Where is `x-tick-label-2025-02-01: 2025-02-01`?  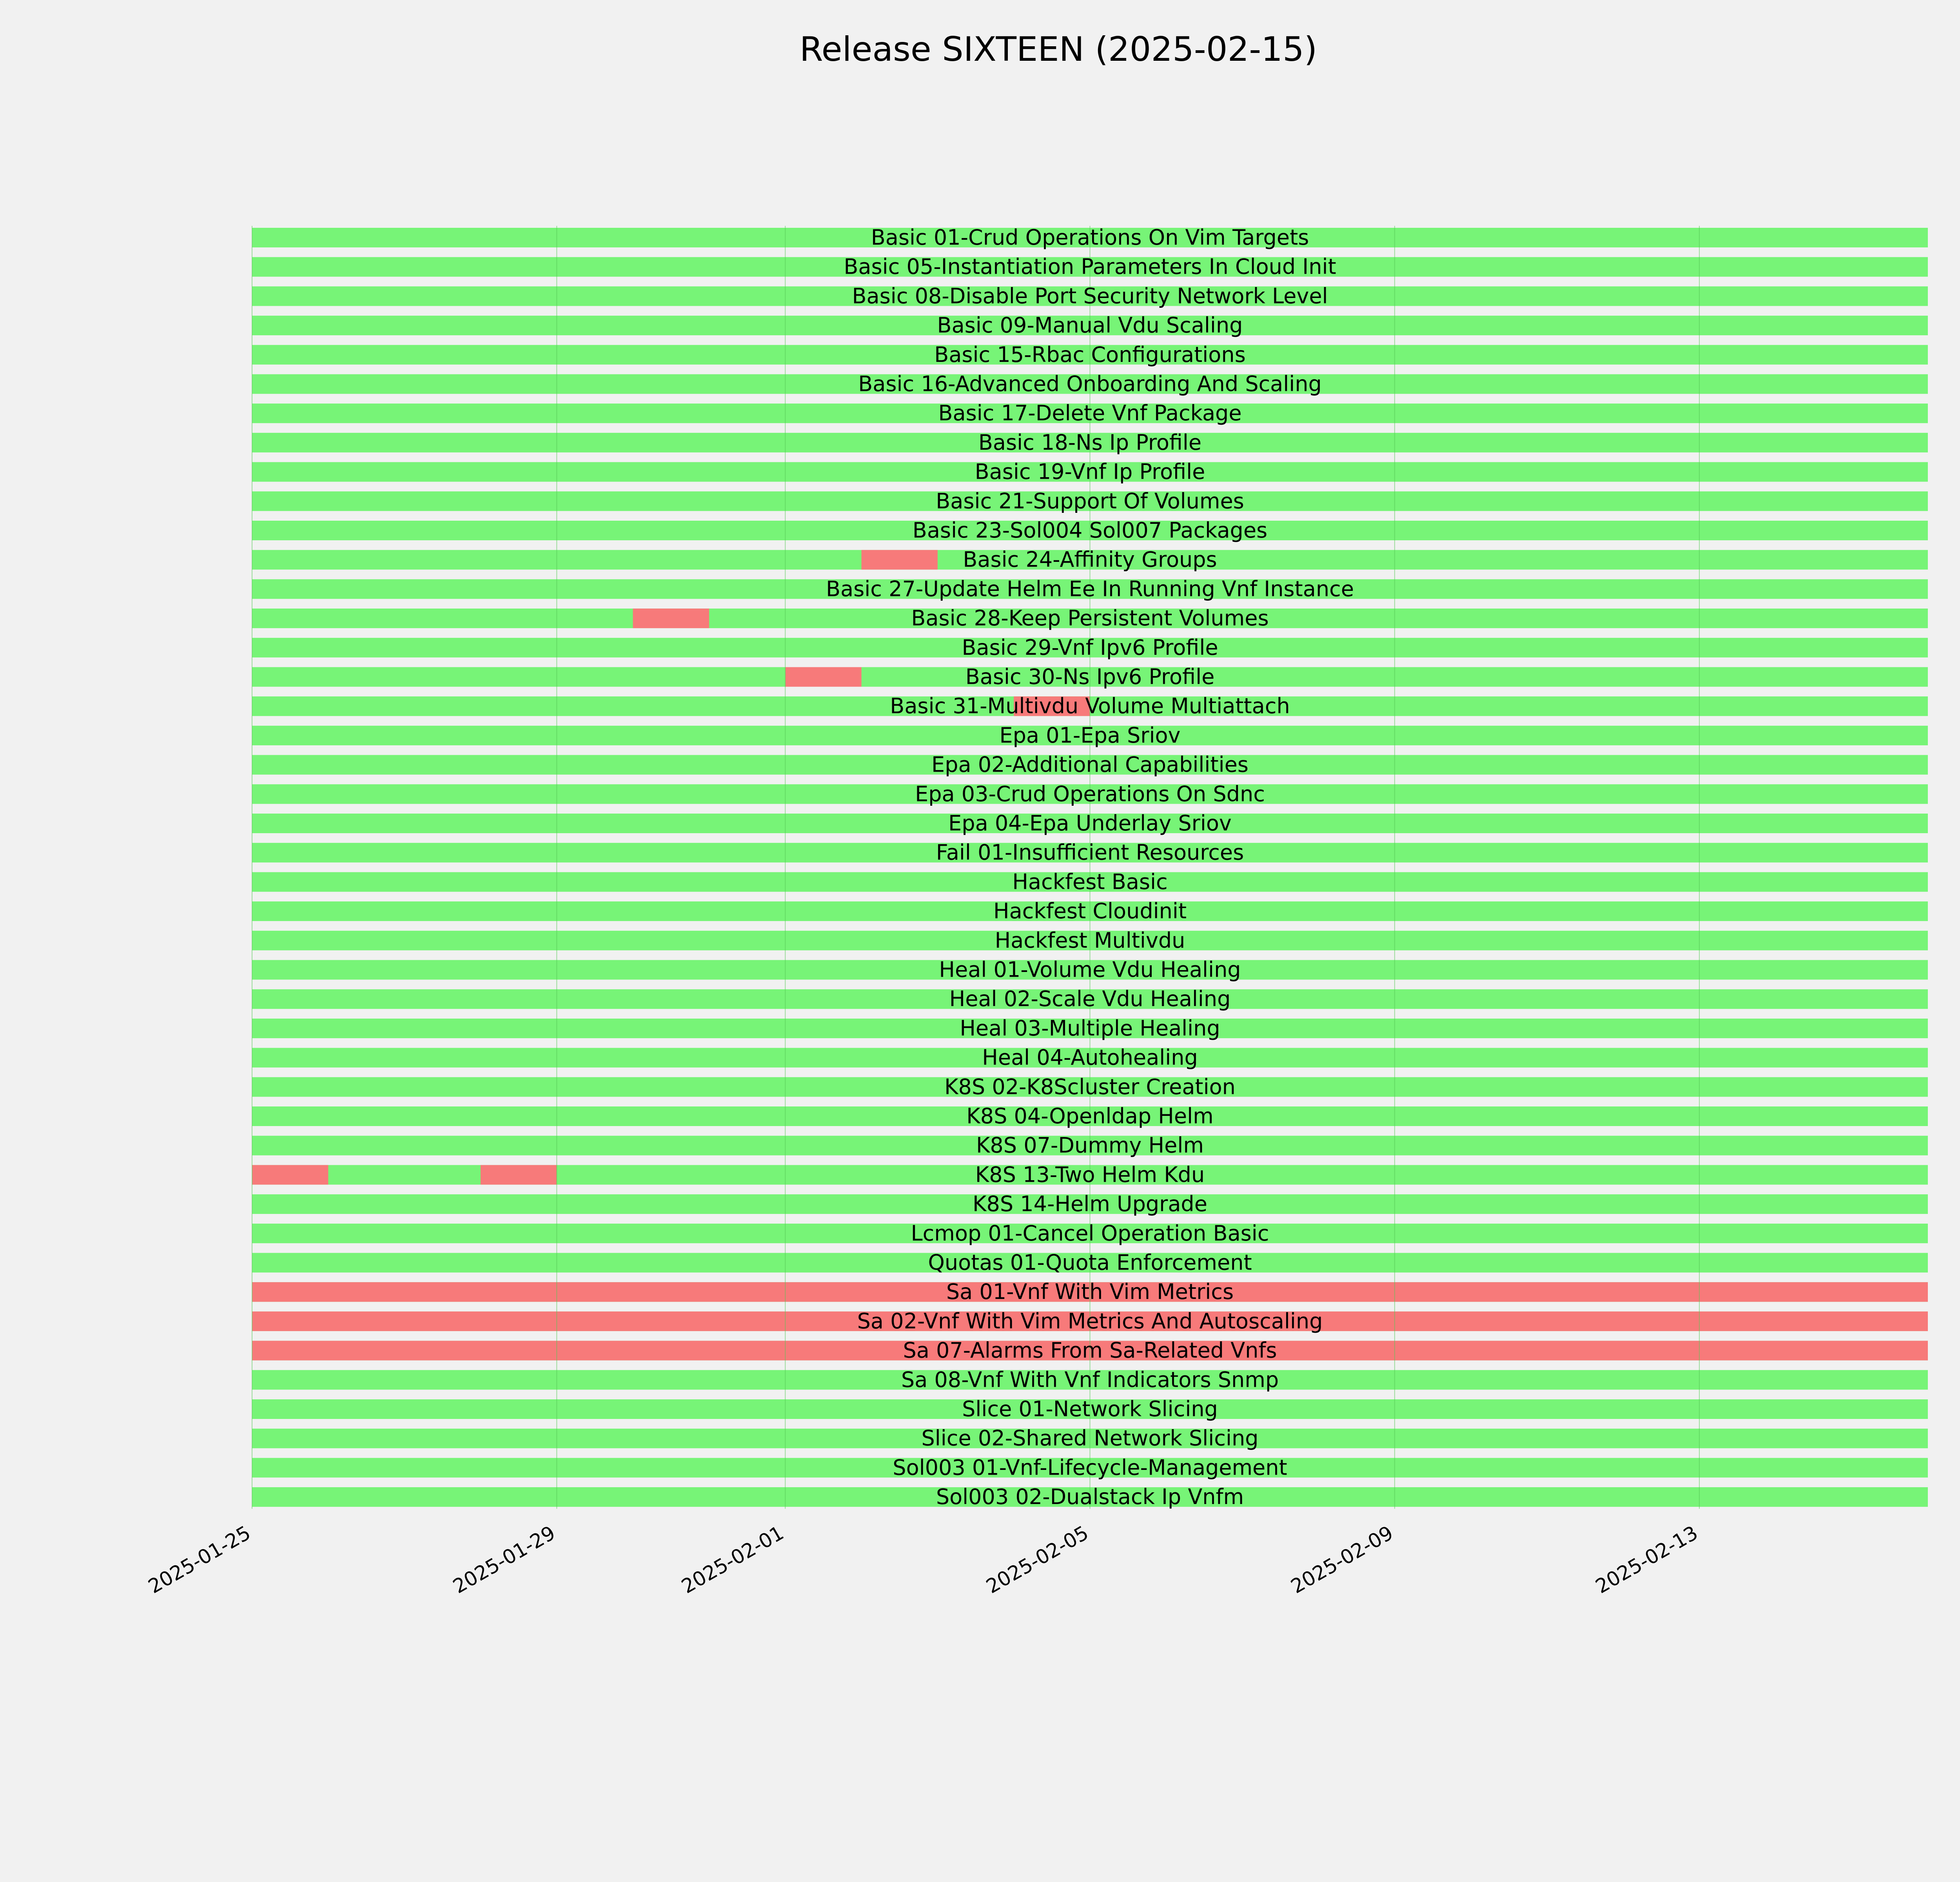
x-tick-label-2025-02-01: 2025-02-01 is located at coordinates (733, 1559).